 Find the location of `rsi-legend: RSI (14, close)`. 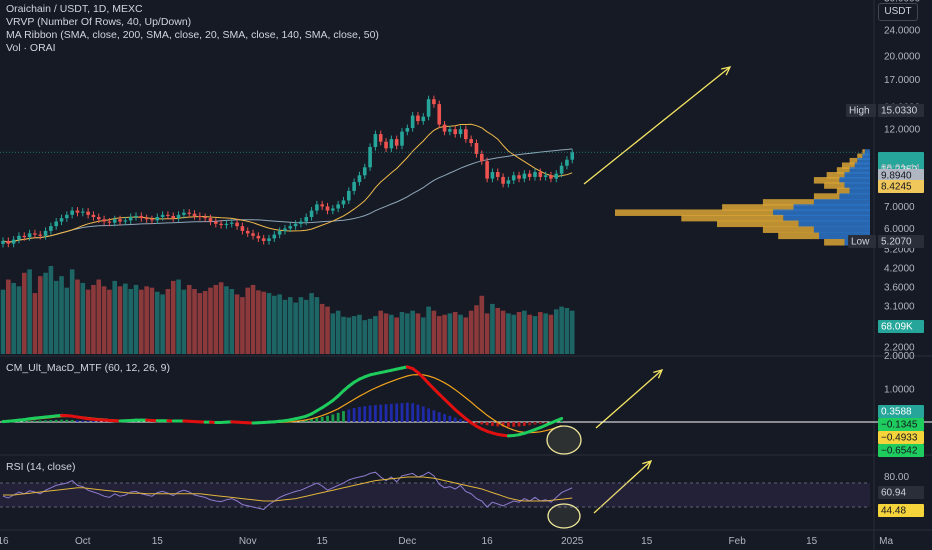

rsi-legend: RSI (14, close) is located at coordinates (41, 467).